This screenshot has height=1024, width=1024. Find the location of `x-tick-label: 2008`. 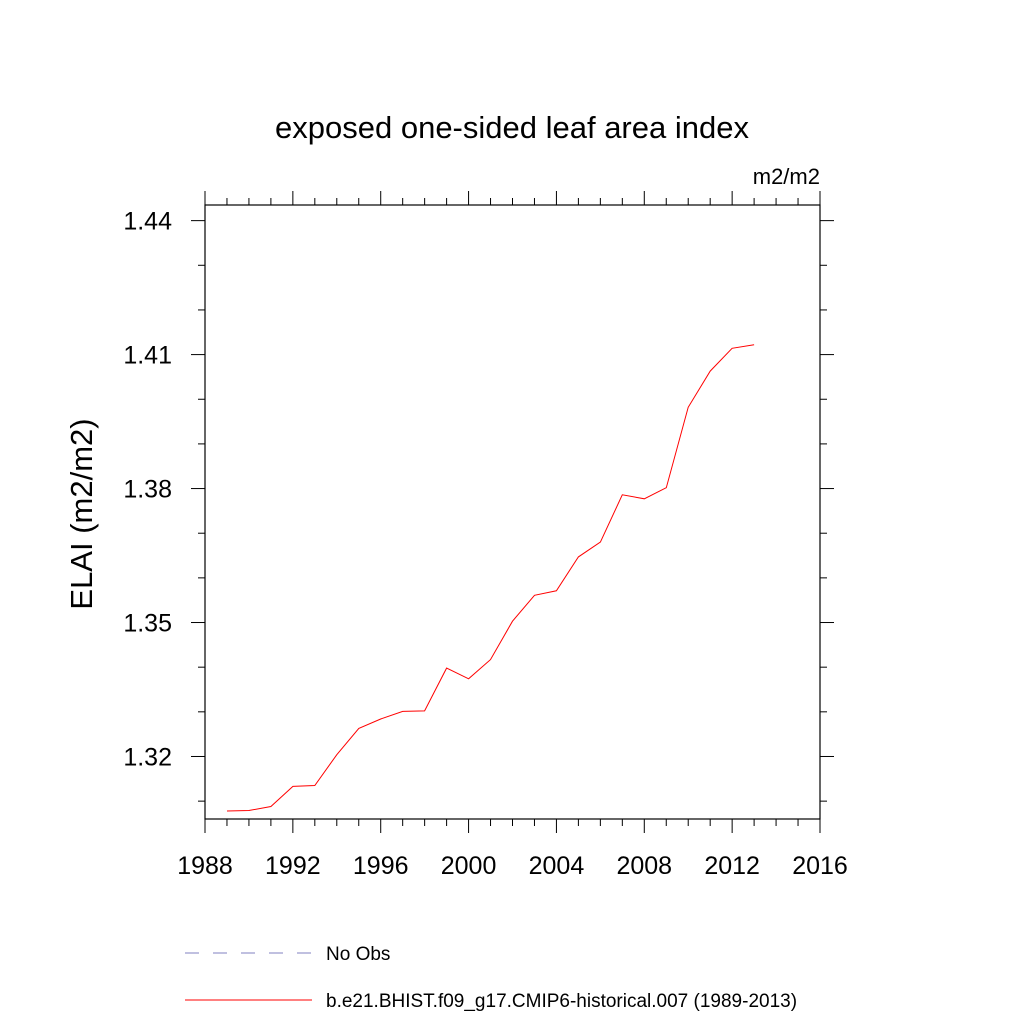

x-tick-label: 2008 is located at coordinates (644, 866).